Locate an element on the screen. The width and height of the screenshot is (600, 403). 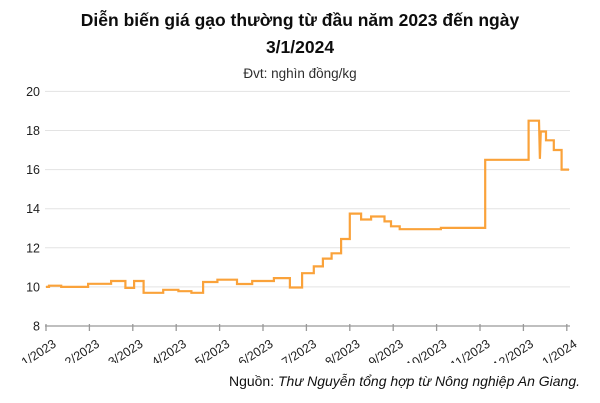
chart-unit-subtitle: Đvt: nghìn đồng/kg is located at coordinates (300, 73).